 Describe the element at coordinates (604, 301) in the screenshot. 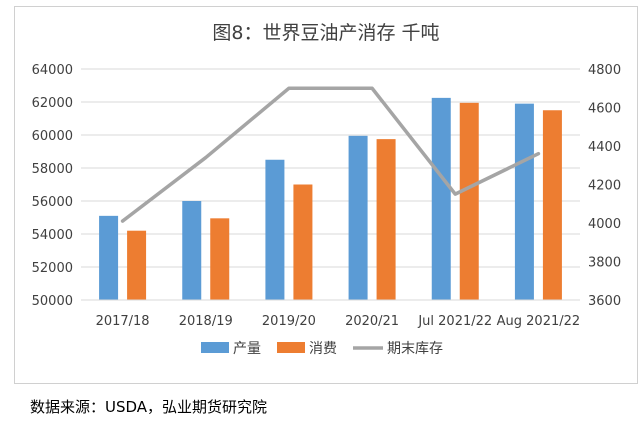

I see `y-right-tick-label: 3600` at that location.